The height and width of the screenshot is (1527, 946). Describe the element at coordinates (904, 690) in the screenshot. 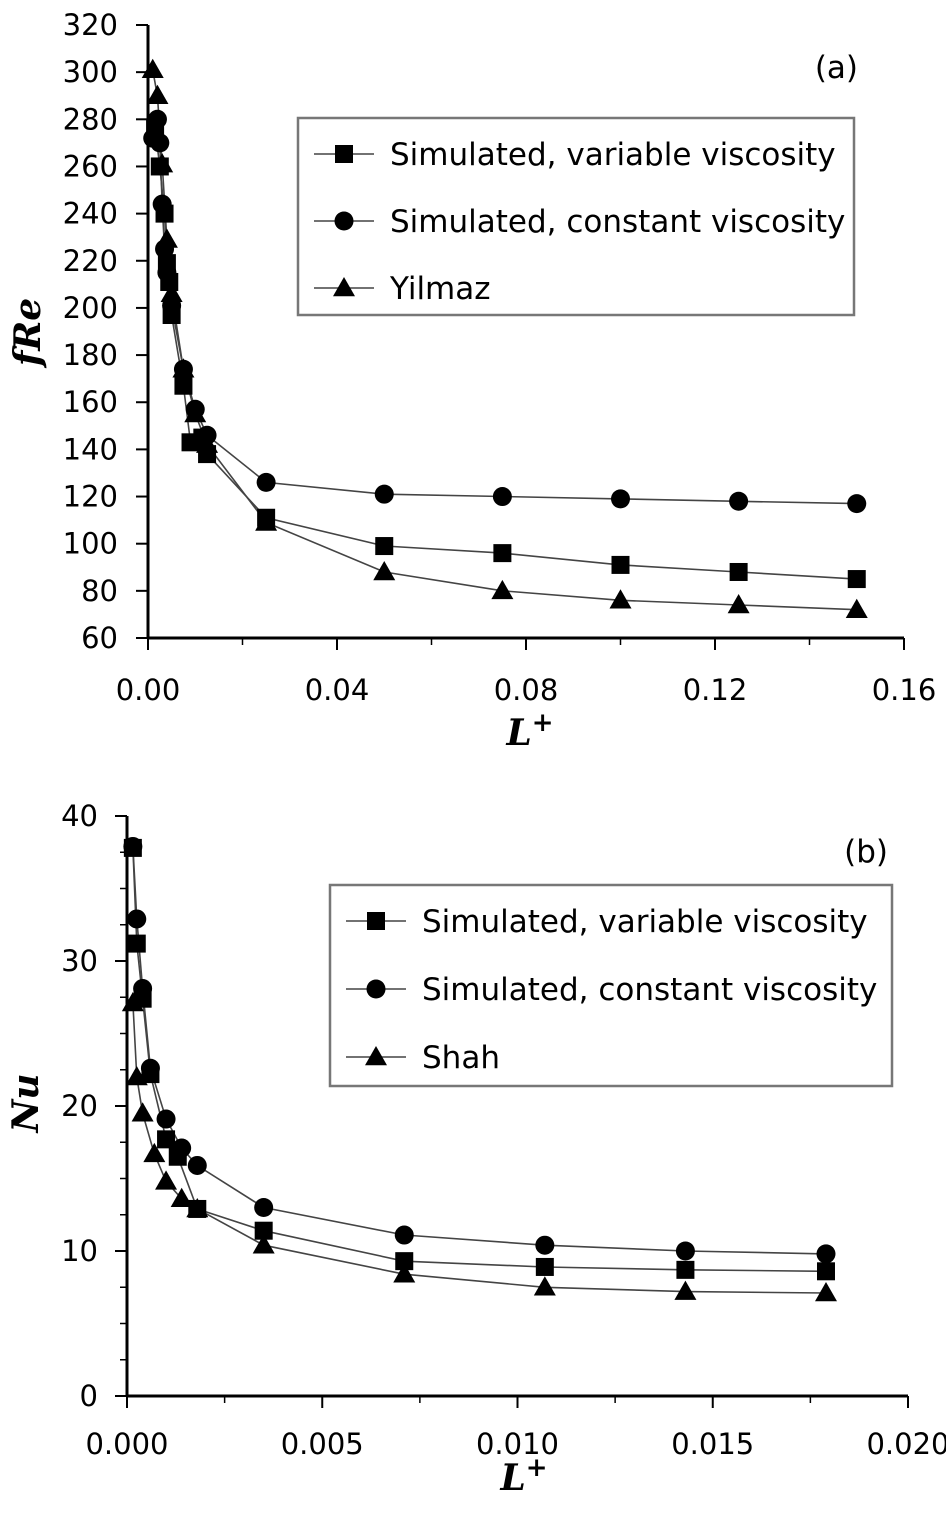

I see `x-tick-label: 0.16` at that location.